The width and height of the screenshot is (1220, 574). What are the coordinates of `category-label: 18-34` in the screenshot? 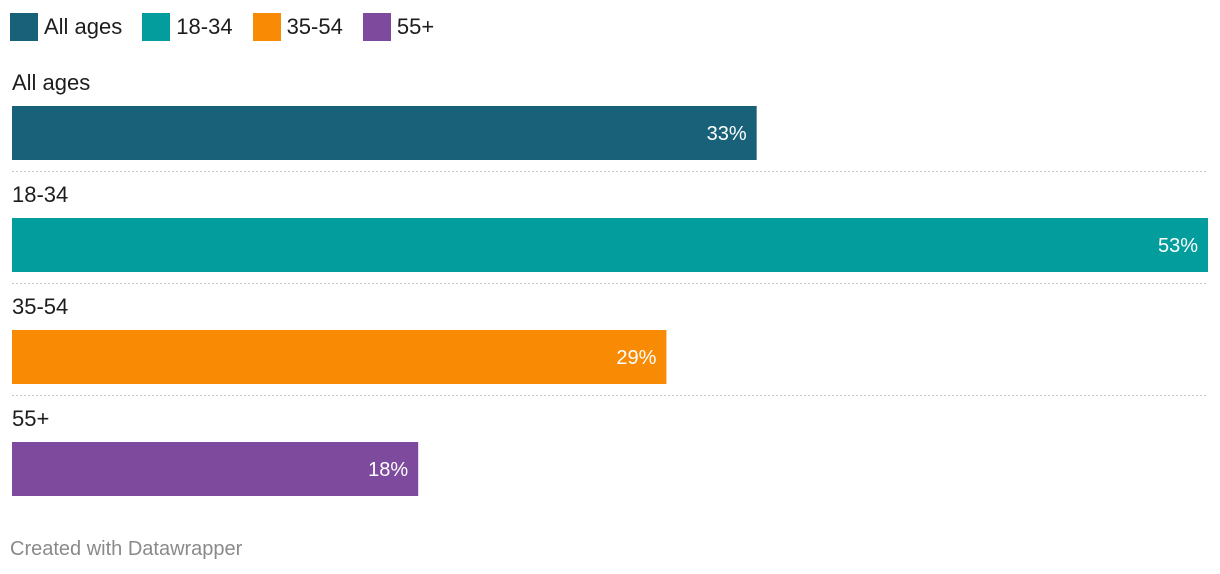 It's located at (40, 194).